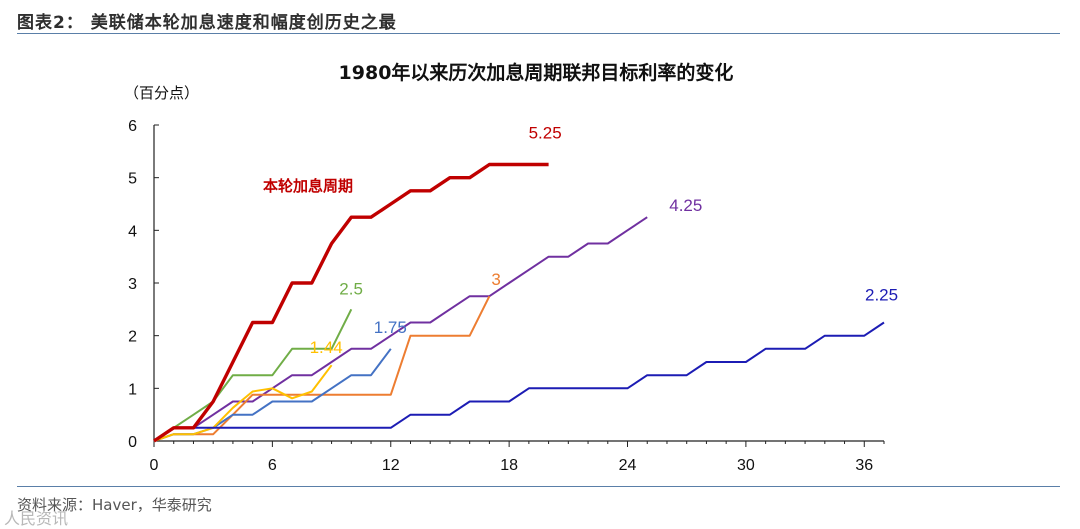 The image size is (1080, 529). Describe the element at coordinates (390, 327) in the screenshot. I see `series-end-label: 1.75` at that location.